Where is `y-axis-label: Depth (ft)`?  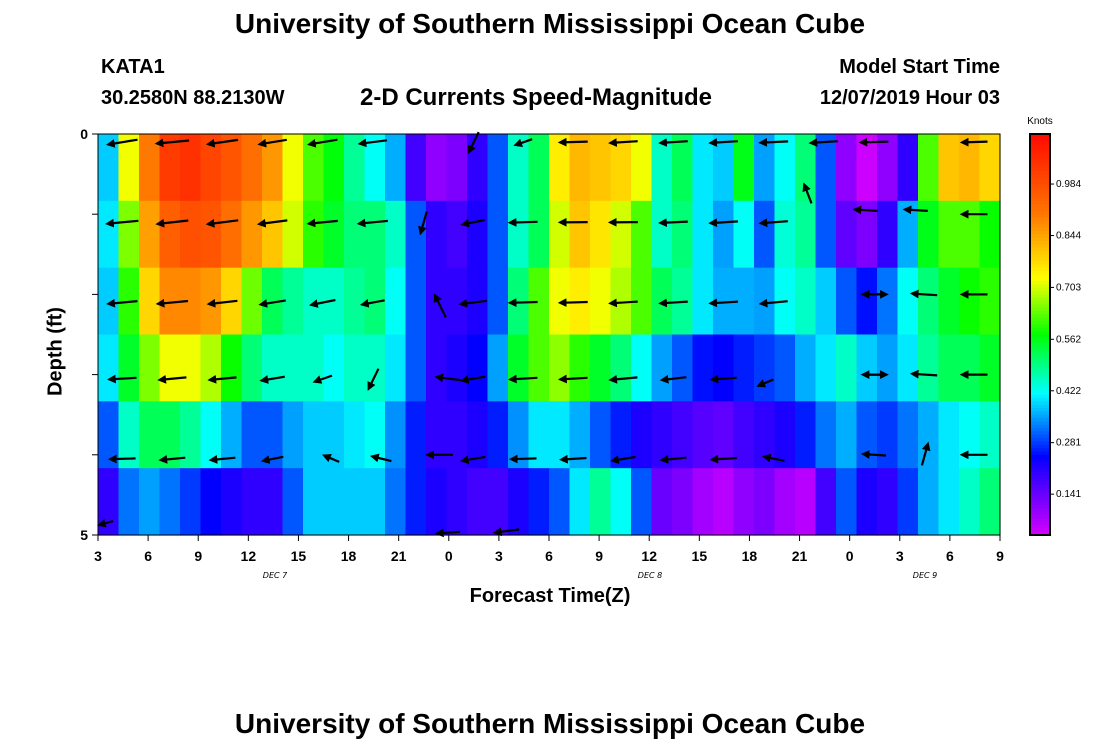 y-axis-label: Depth (ft) is located at coordinates (55, 351).